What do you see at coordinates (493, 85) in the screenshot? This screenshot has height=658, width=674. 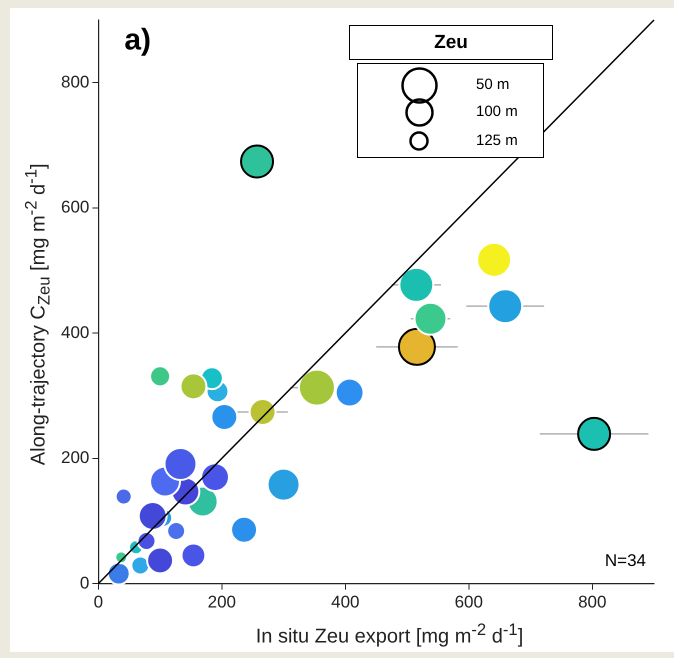 I see `annotation: 50 m` at bounding box center [493, 85].